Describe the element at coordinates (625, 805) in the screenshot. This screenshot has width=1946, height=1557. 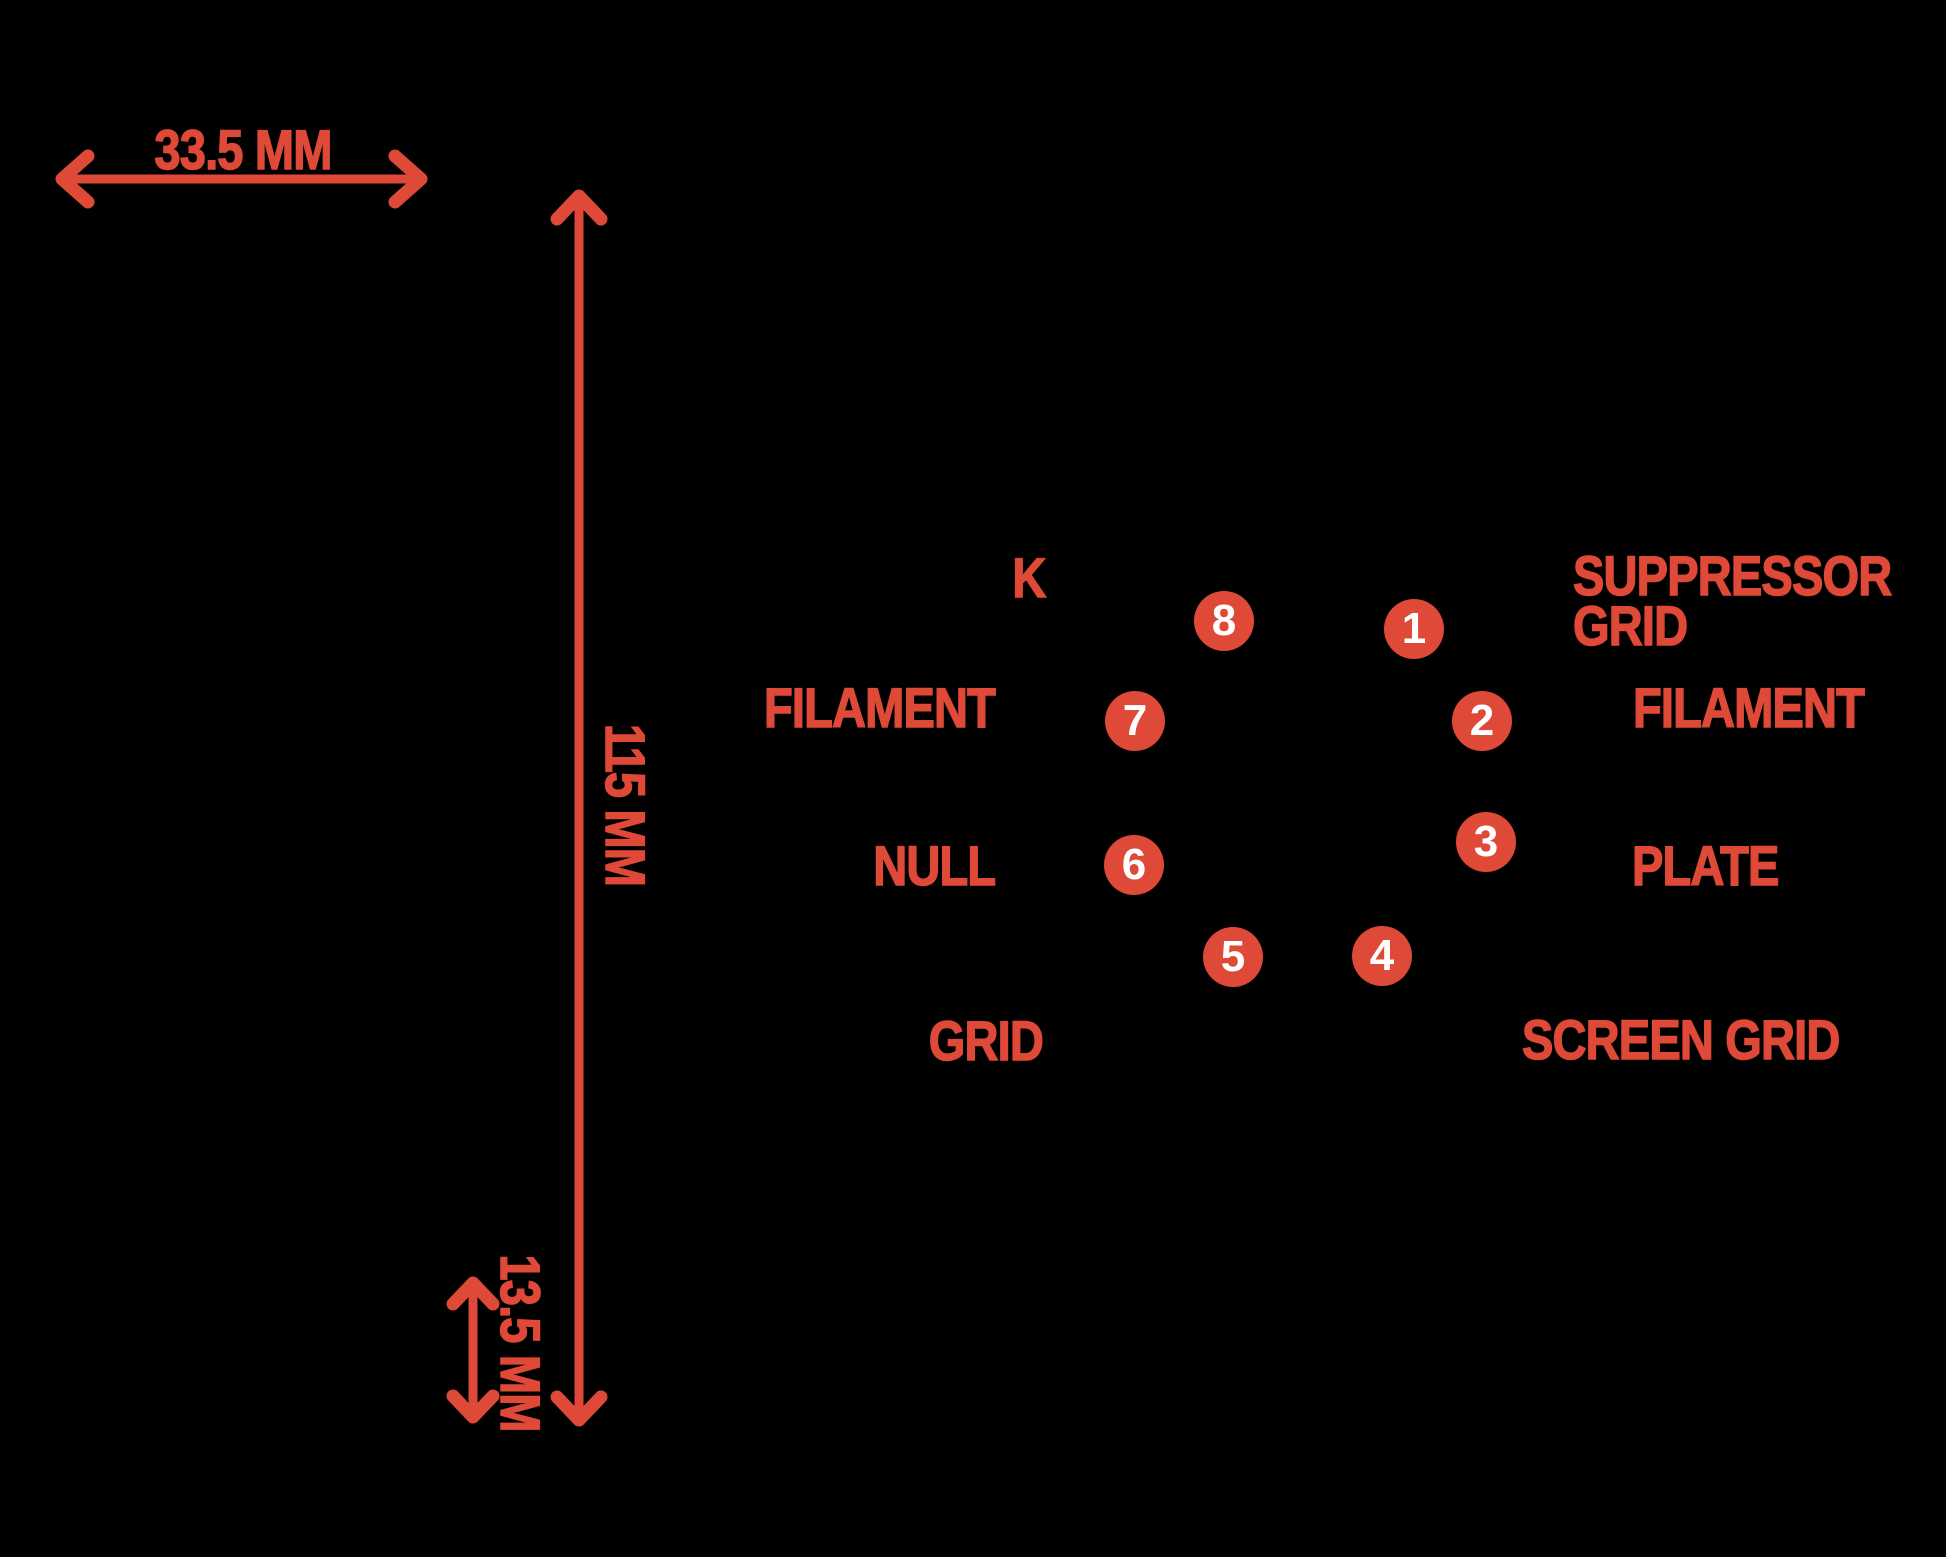
I see `height-dimension-label: 115 MM` at that location.